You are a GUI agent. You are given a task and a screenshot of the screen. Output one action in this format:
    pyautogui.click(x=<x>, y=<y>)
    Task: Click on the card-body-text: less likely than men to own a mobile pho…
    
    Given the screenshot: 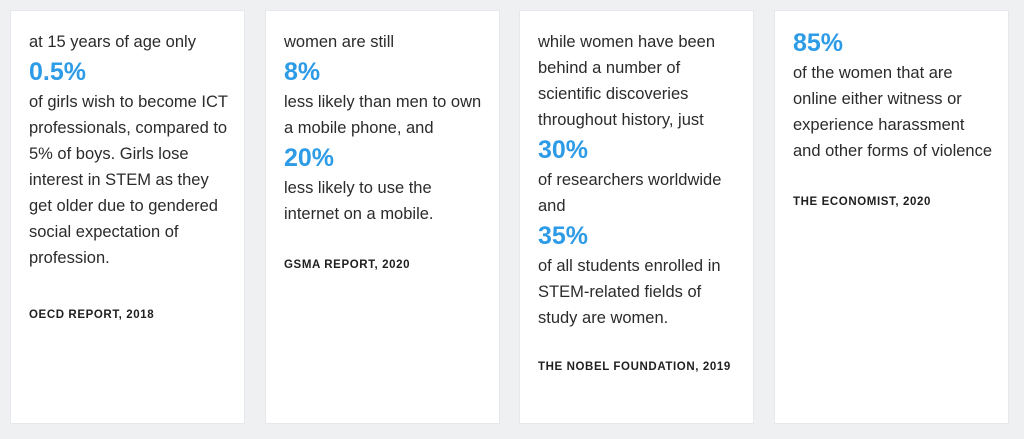 What is the action you would take?
    pyautogui.click(x=383, y=115)
    